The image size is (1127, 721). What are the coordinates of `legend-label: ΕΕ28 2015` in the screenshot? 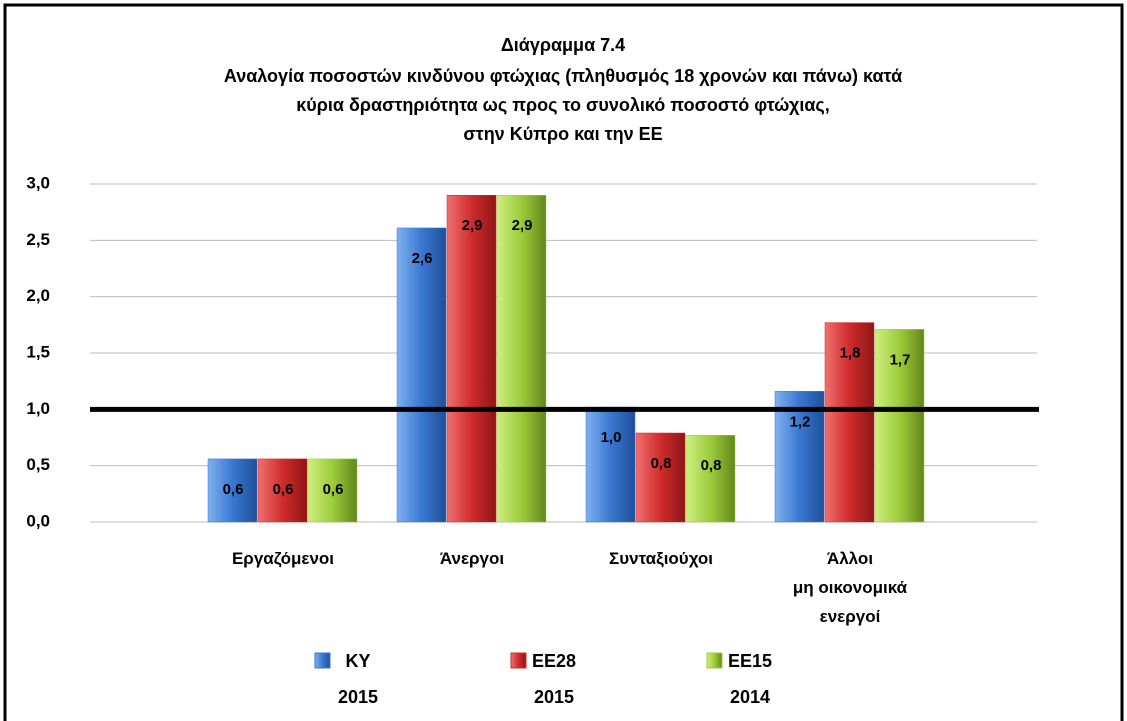 It's located at (554, 679).